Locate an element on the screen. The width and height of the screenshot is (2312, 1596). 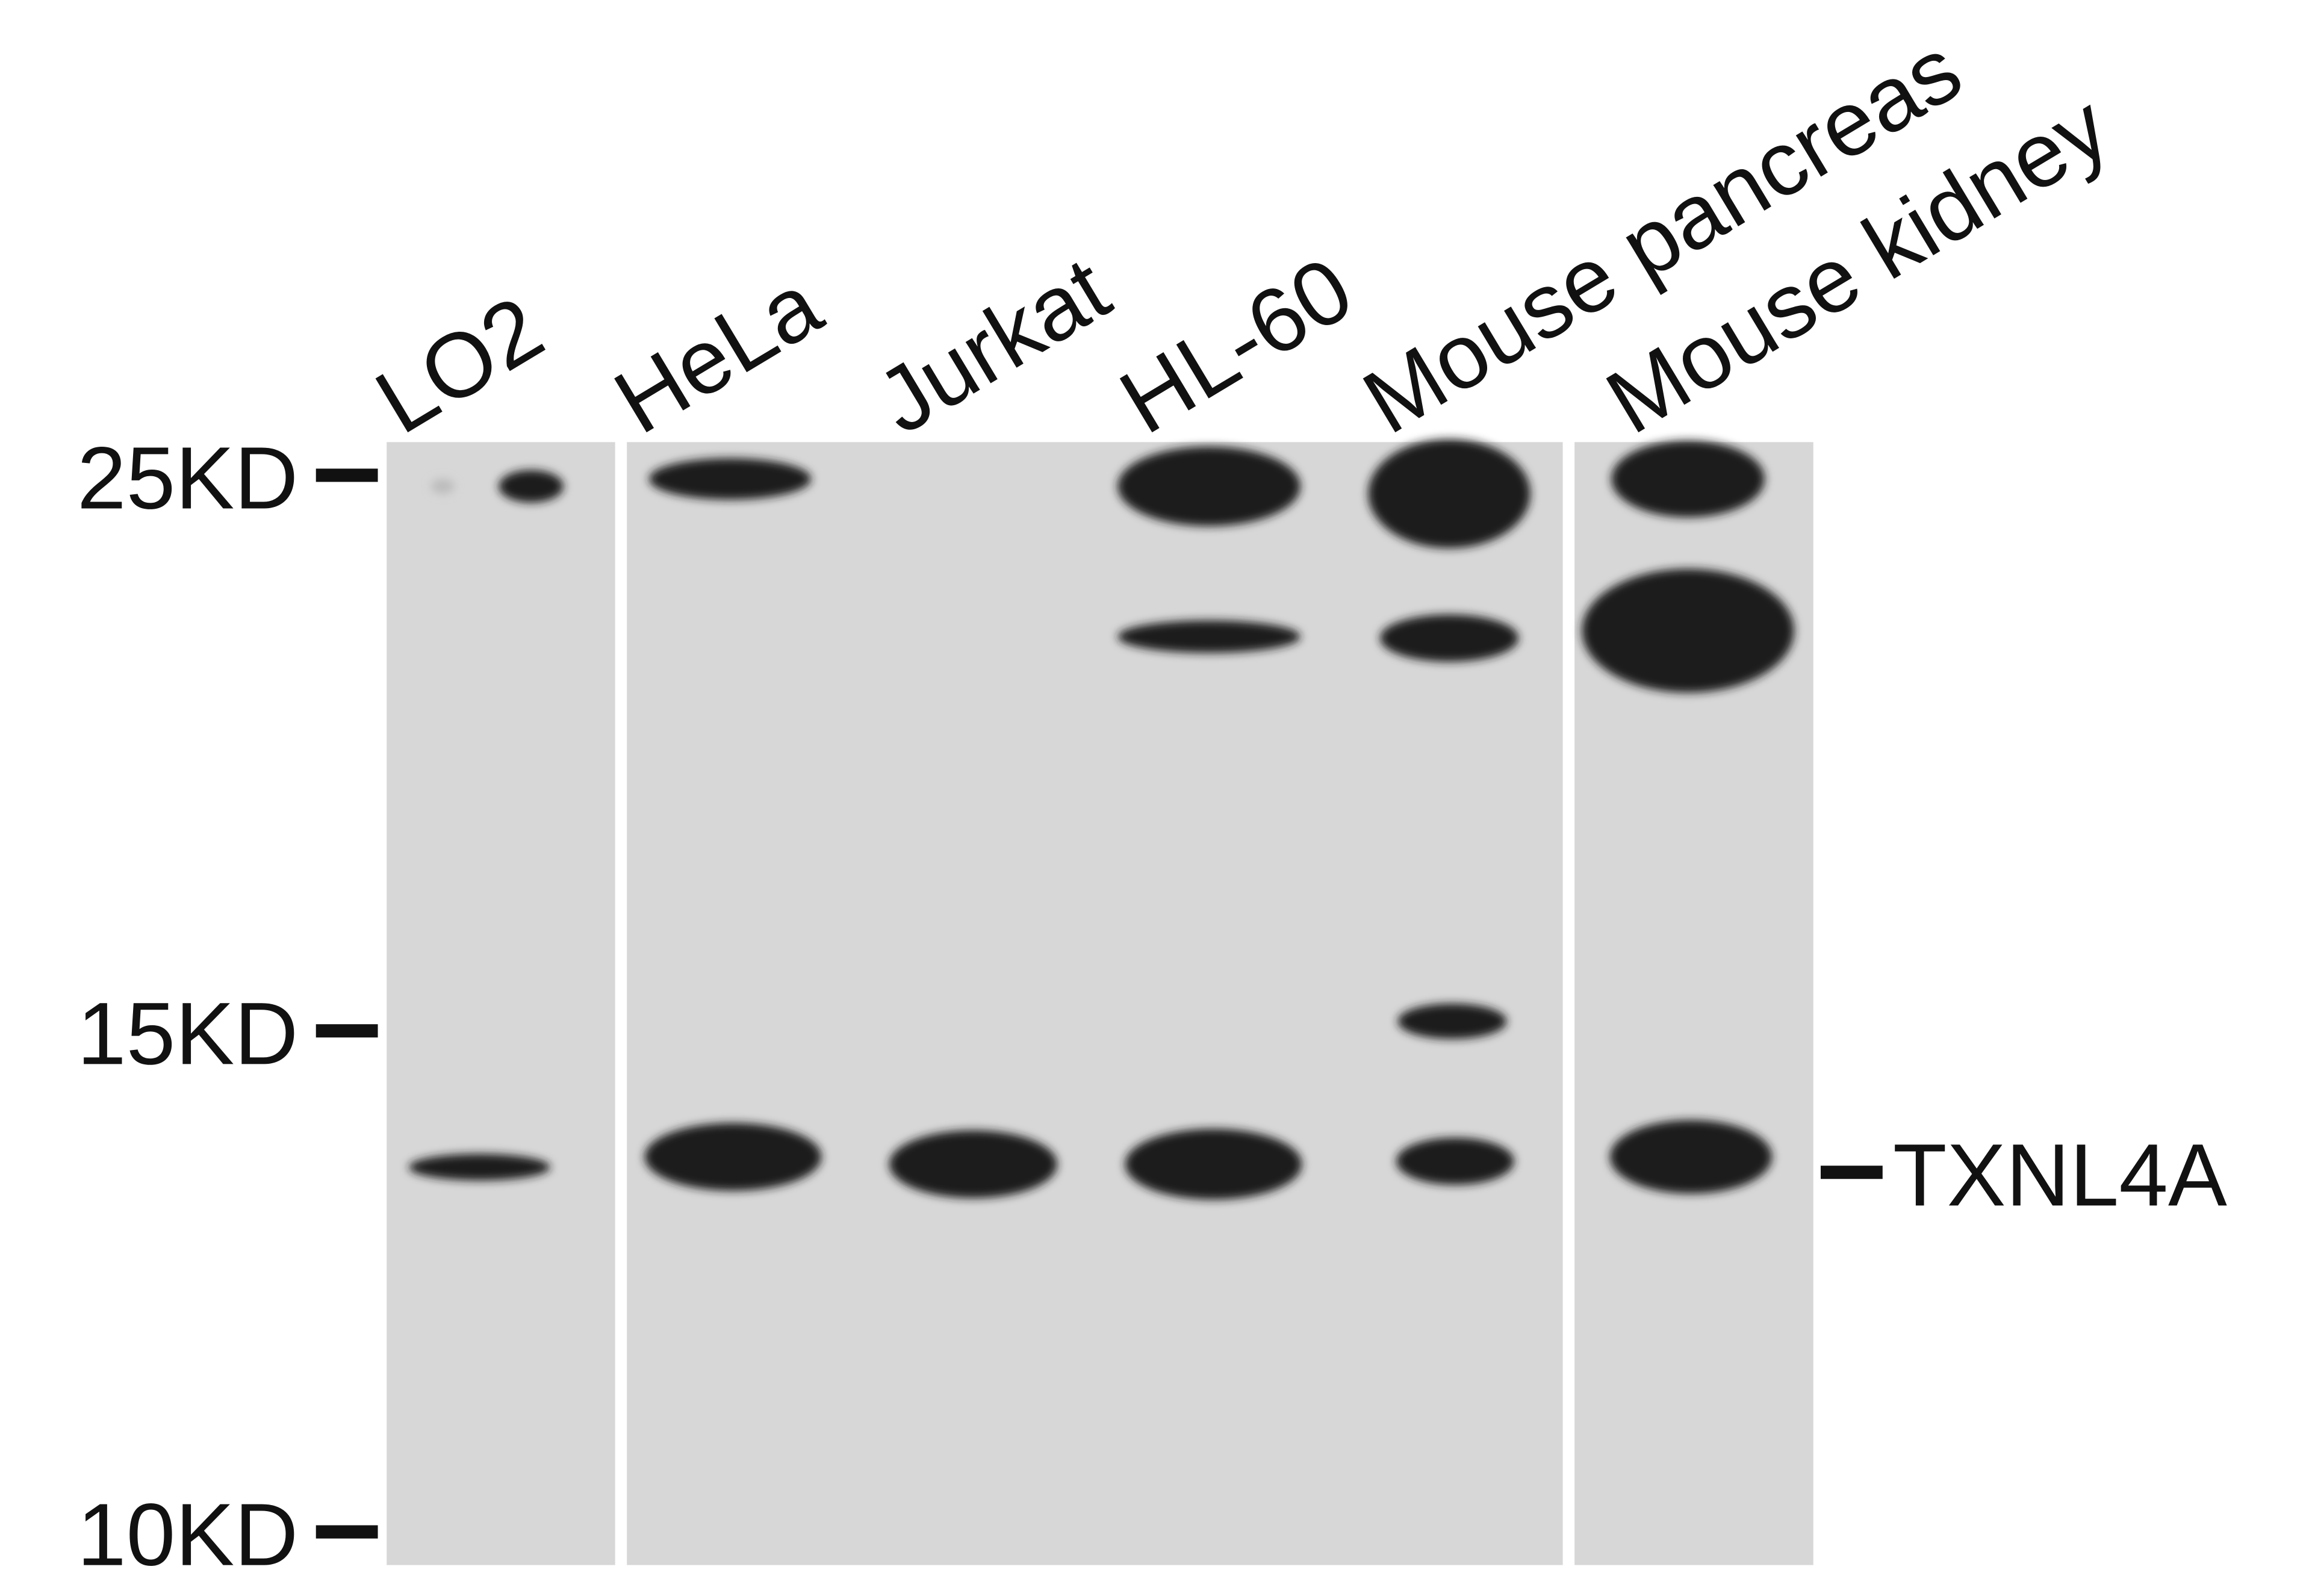
marker-label: 25KD is located at coordinates (187, 478).